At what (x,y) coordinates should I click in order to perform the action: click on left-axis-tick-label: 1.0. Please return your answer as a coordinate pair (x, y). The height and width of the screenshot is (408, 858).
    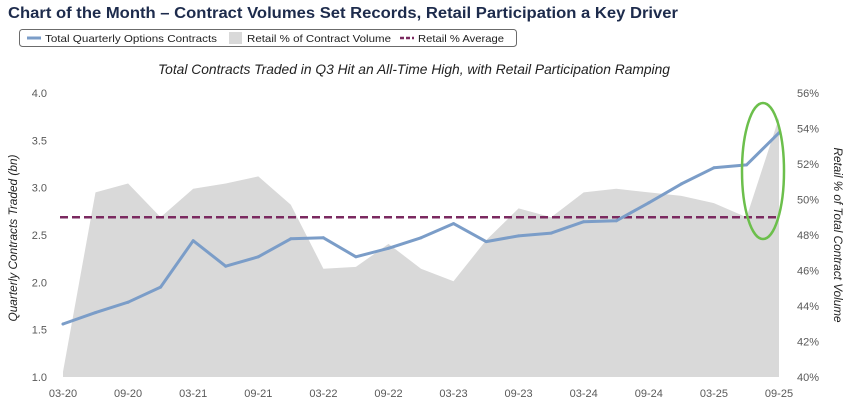
    Looking at the image, I should click on (39, 378).